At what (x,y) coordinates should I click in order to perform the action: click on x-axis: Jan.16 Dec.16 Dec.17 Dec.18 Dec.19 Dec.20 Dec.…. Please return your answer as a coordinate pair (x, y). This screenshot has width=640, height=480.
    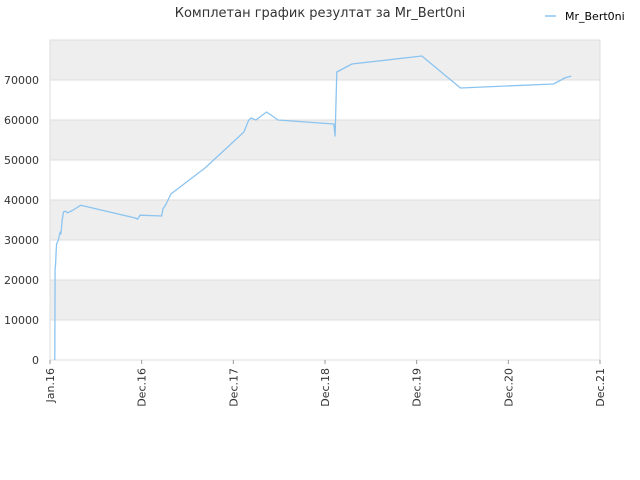
    Looking at the image, I should click on (325, 383).